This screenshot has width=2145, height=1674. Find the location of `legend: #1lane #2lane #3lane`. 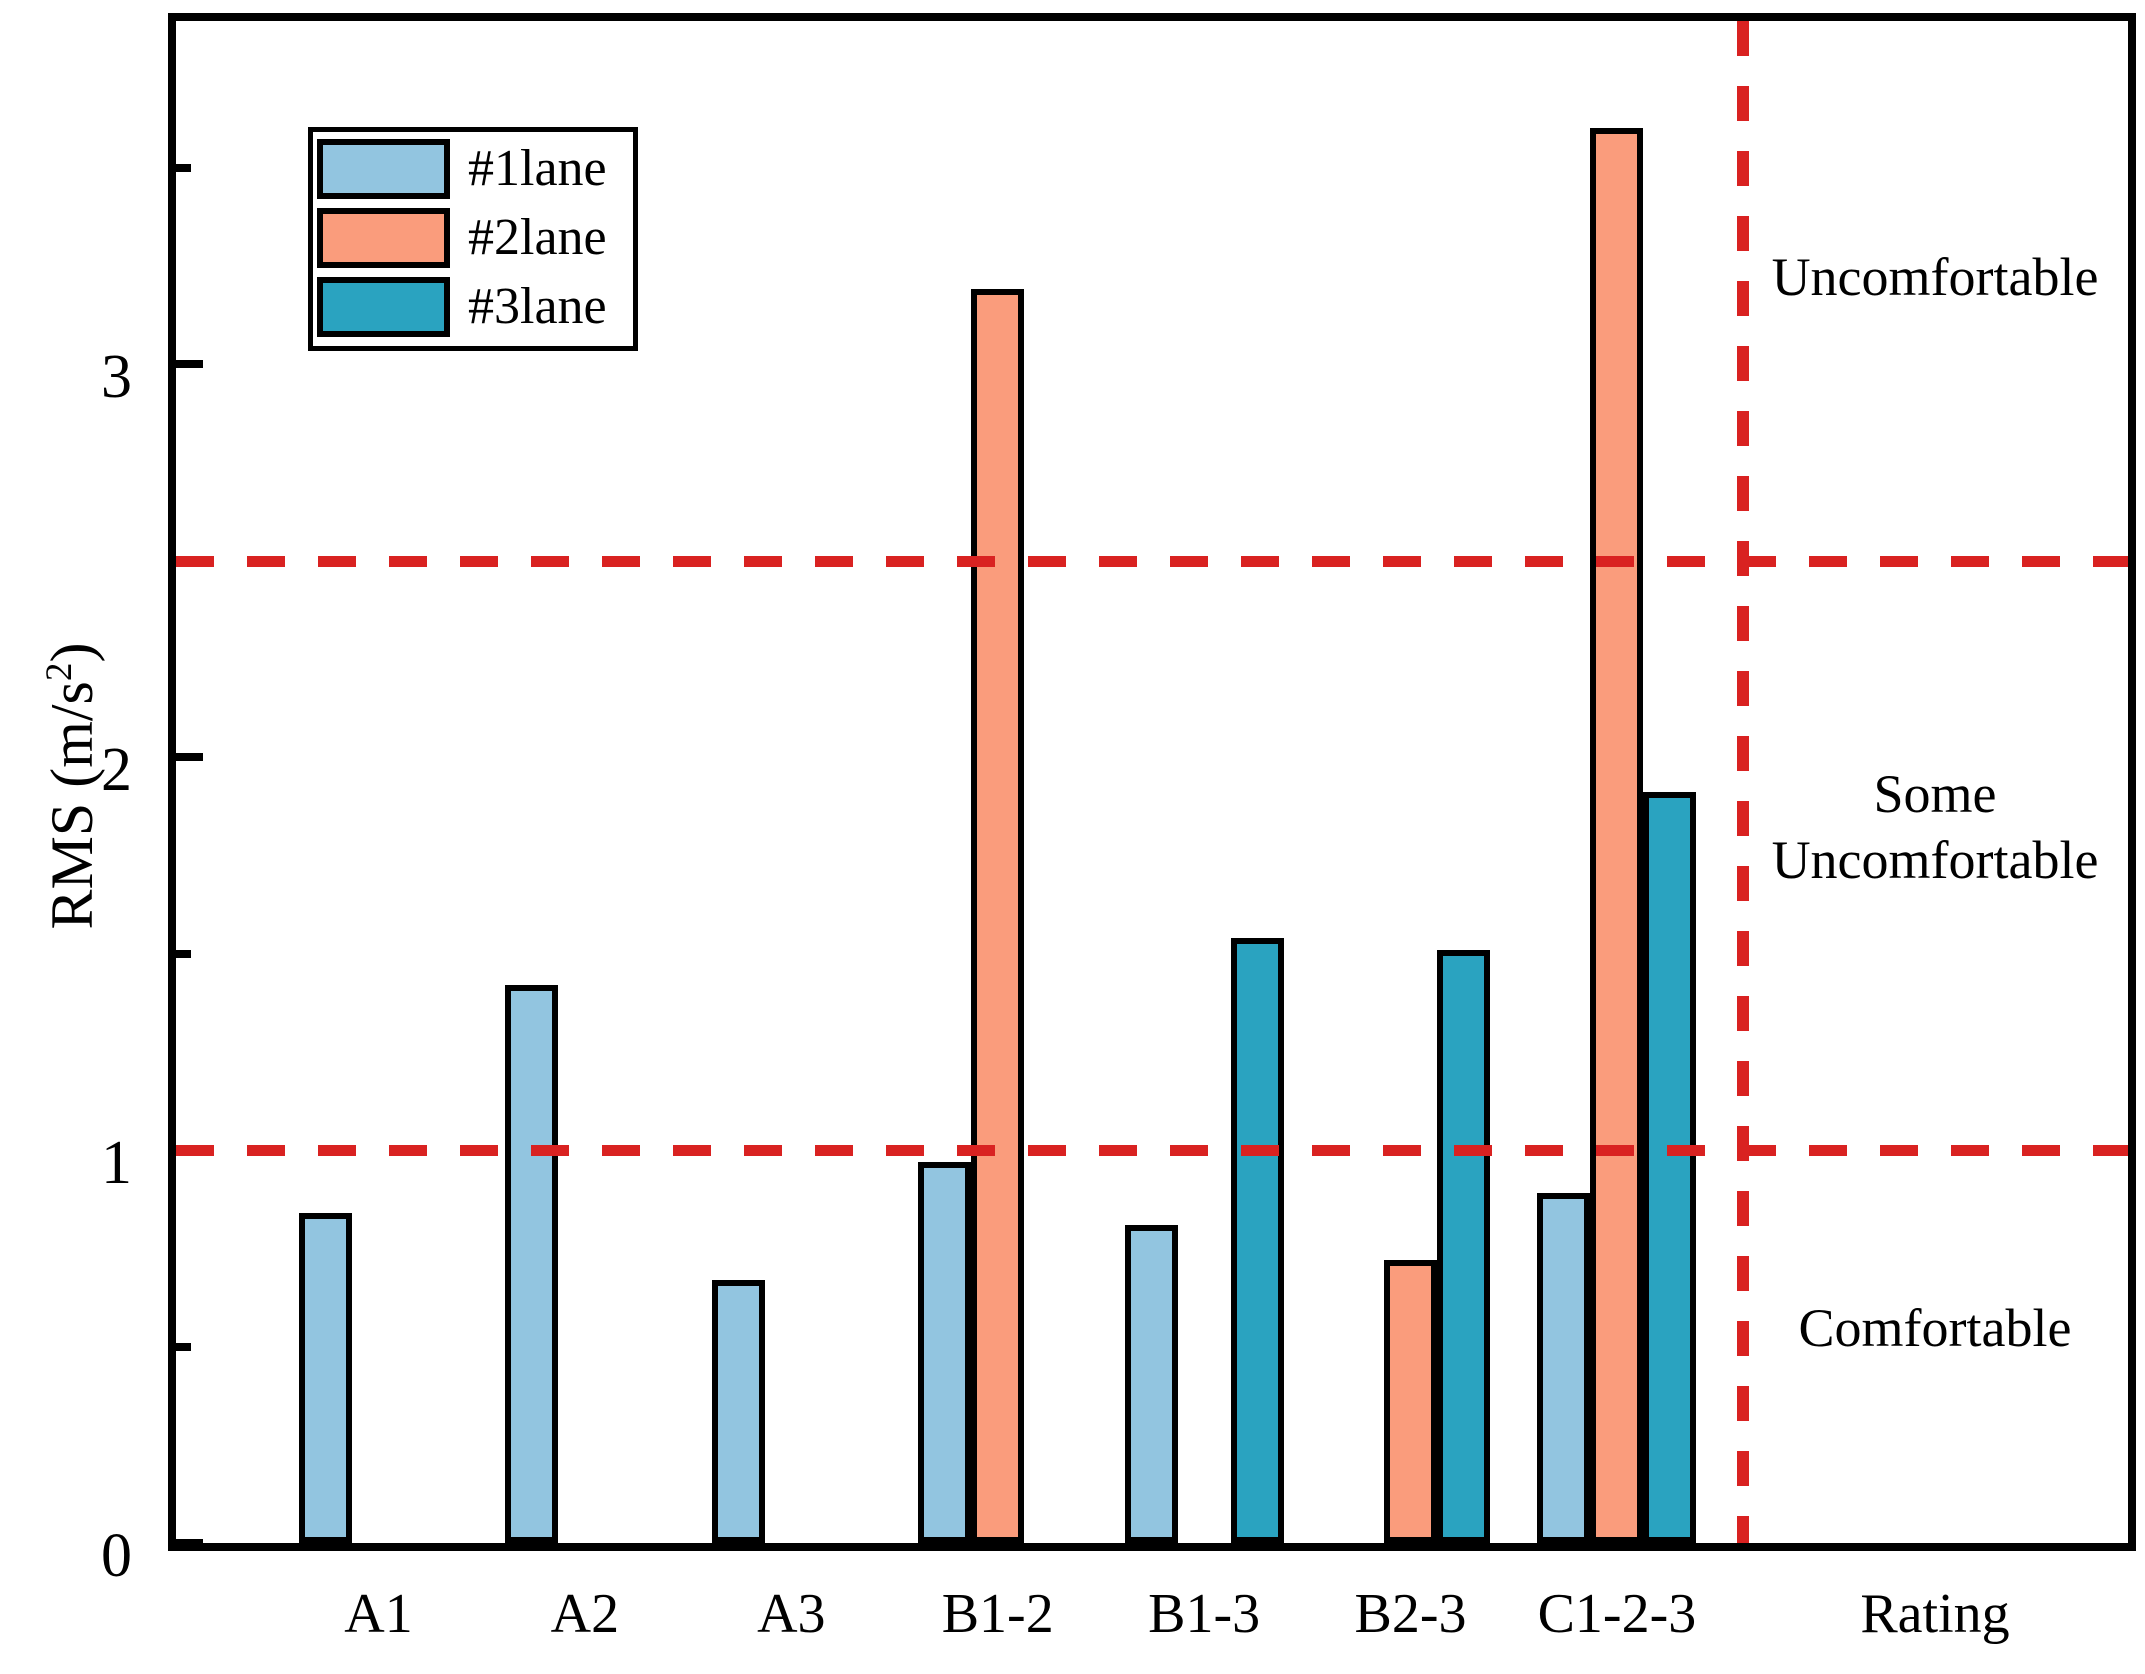

legend: #1lane #2lane #3lane is located at coordinates (473, 239).